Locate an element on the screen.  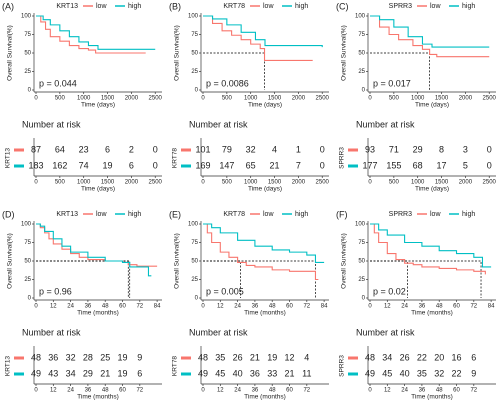
risk-count: 17 is located at coordinates (442, 165).